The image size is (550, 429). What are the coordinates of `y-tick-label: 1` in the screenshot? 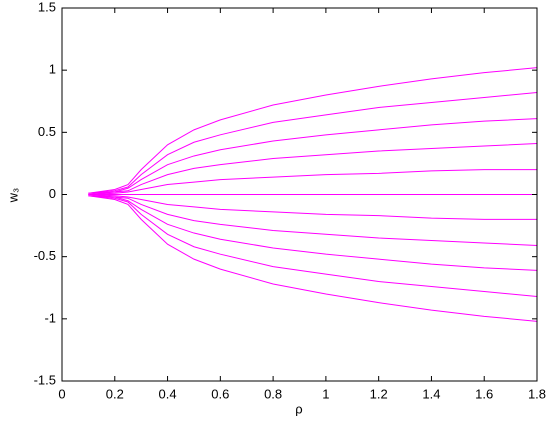 It's located at (52, 69).